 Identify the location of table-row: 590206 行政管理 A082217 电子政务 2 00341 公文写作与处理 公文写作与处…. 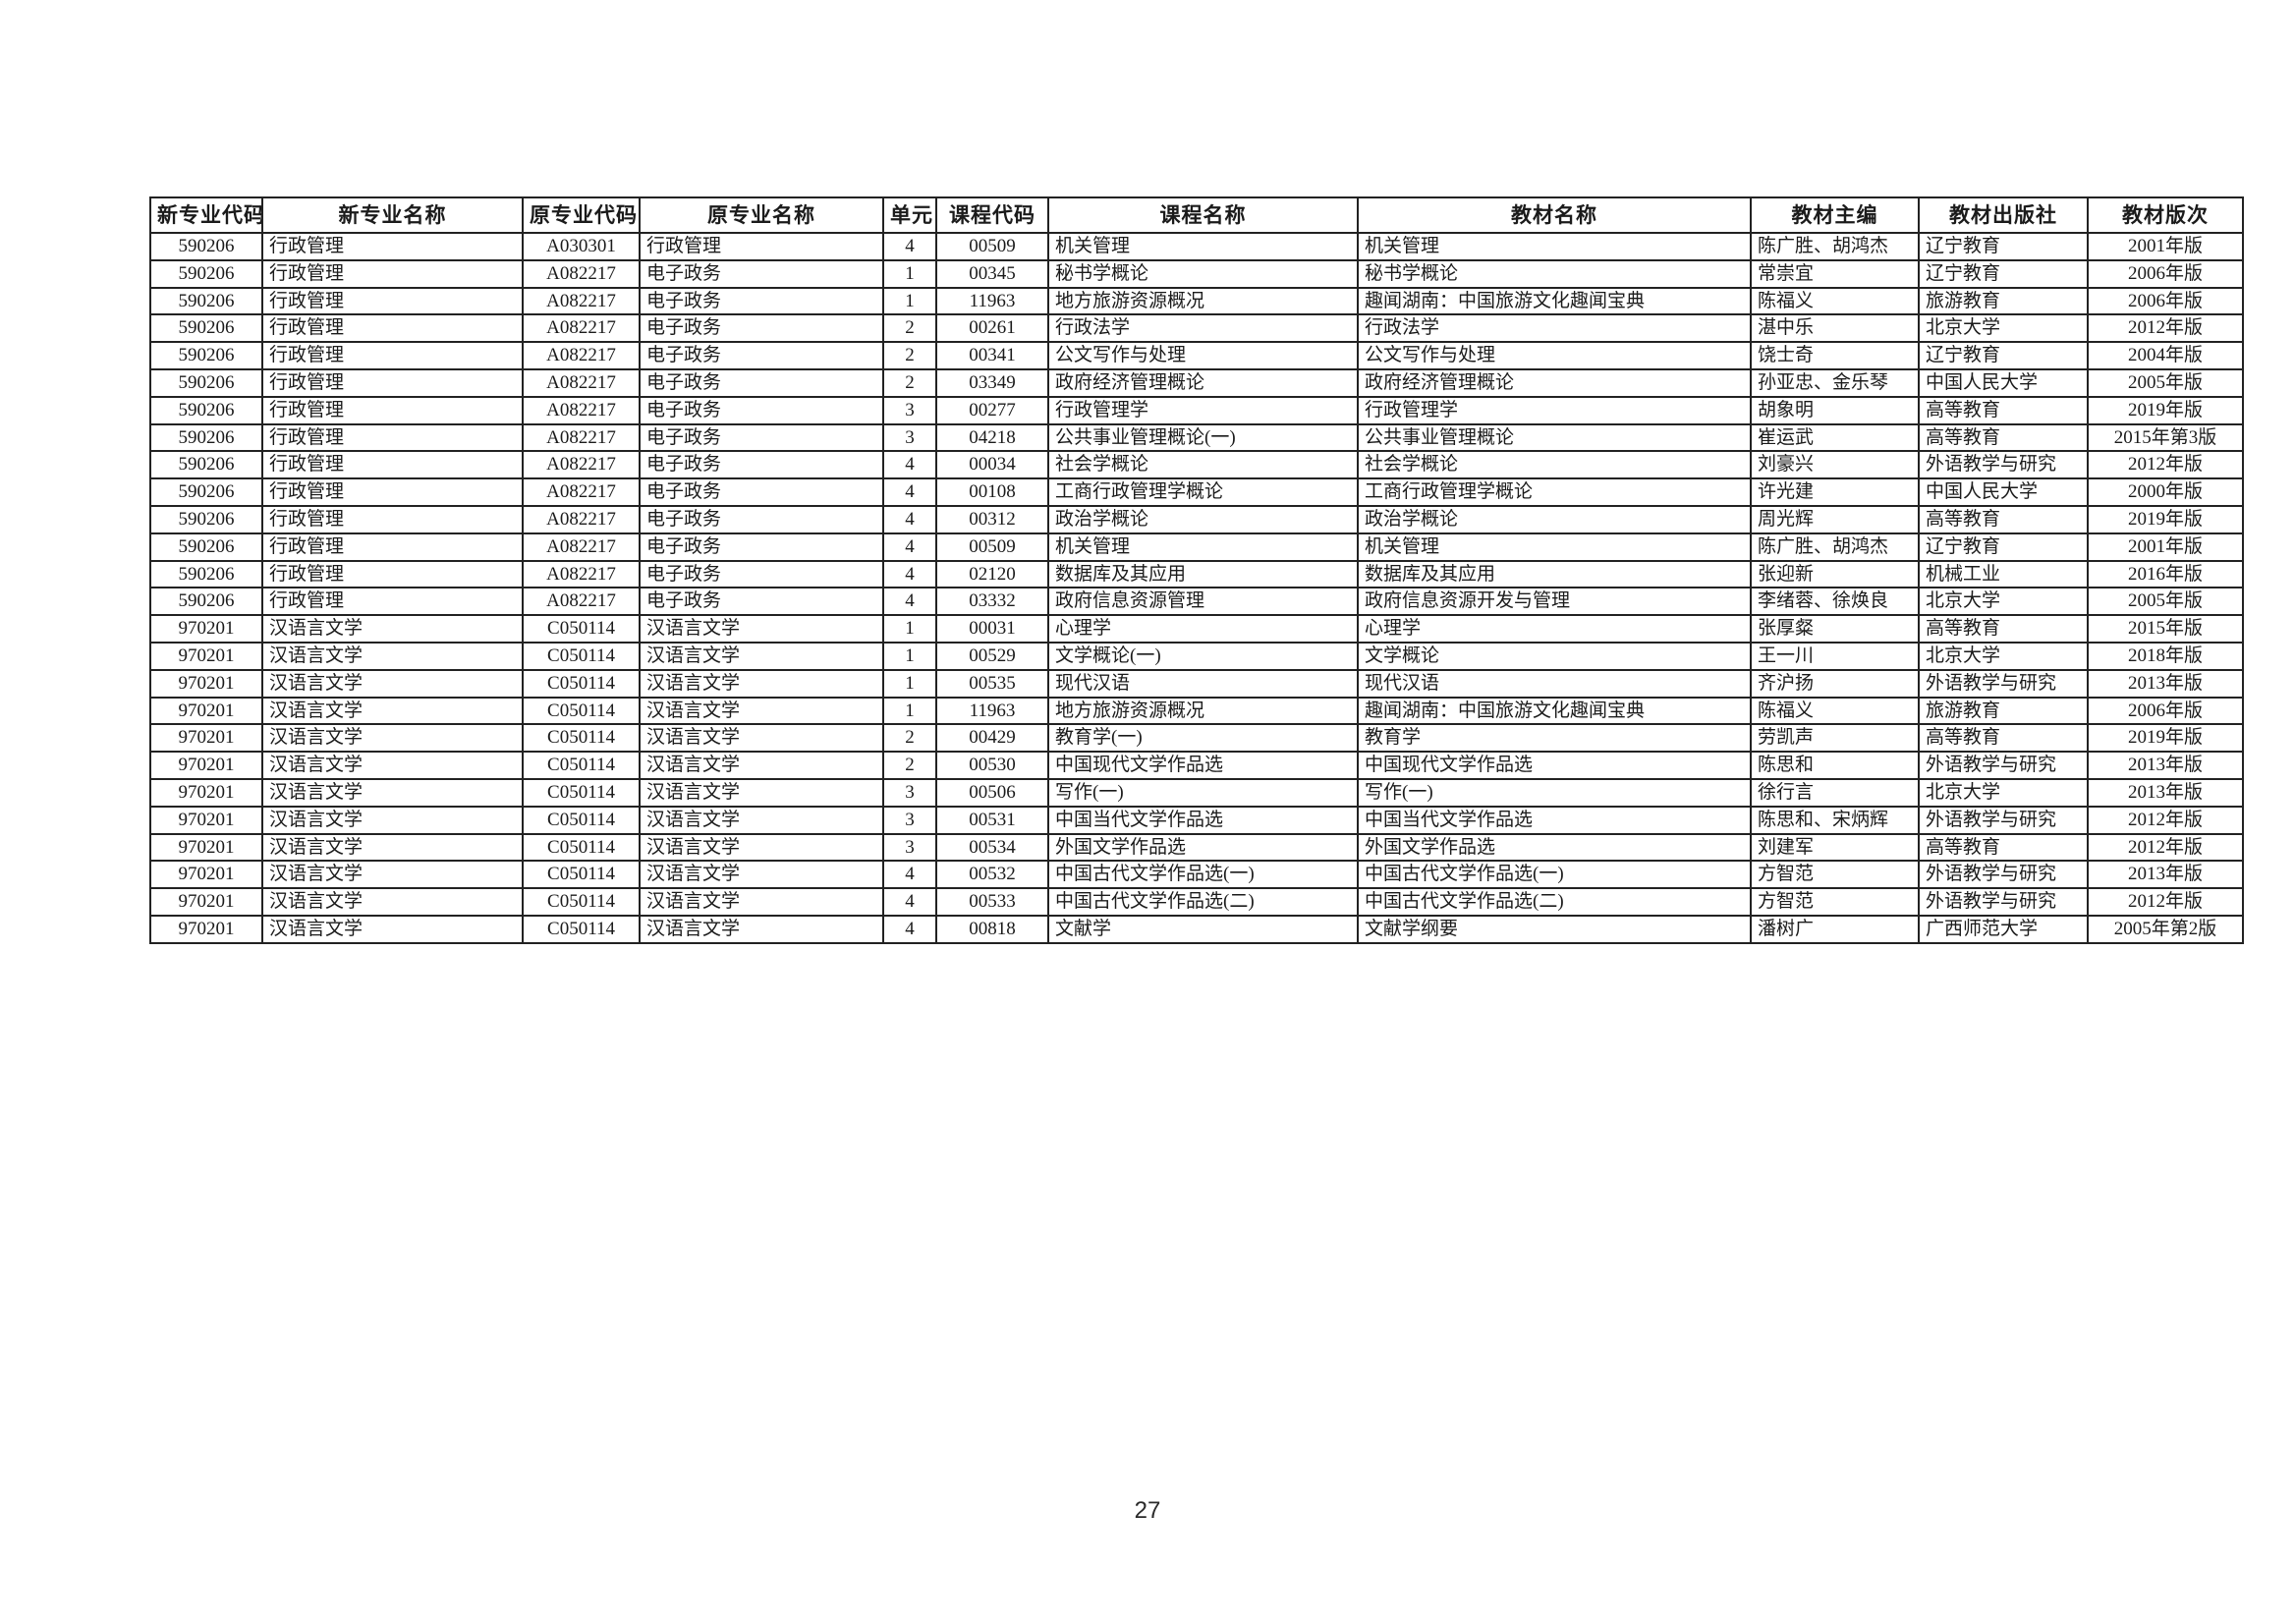
(1197, 355).